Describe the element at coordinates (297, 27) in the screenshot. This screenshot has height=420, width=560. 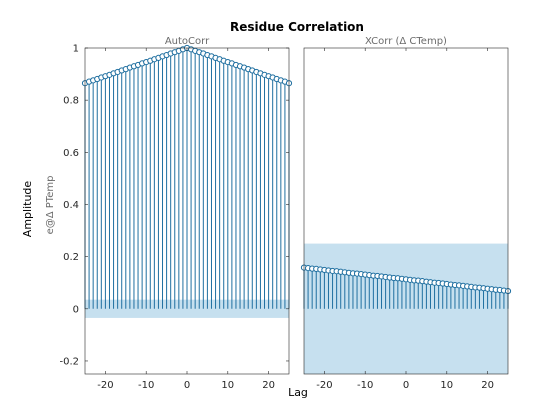
I see `figure-title: Residue Correlation` at that location.